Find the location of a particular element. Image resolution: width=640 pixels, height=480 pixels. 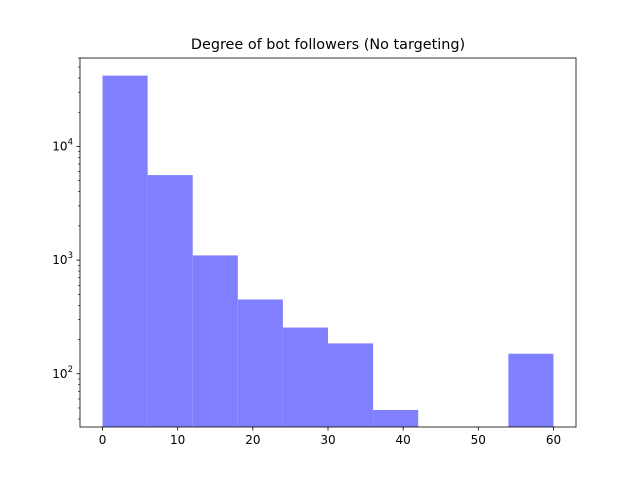

x-tick-label: 30 is located at coordinates (327, 440).